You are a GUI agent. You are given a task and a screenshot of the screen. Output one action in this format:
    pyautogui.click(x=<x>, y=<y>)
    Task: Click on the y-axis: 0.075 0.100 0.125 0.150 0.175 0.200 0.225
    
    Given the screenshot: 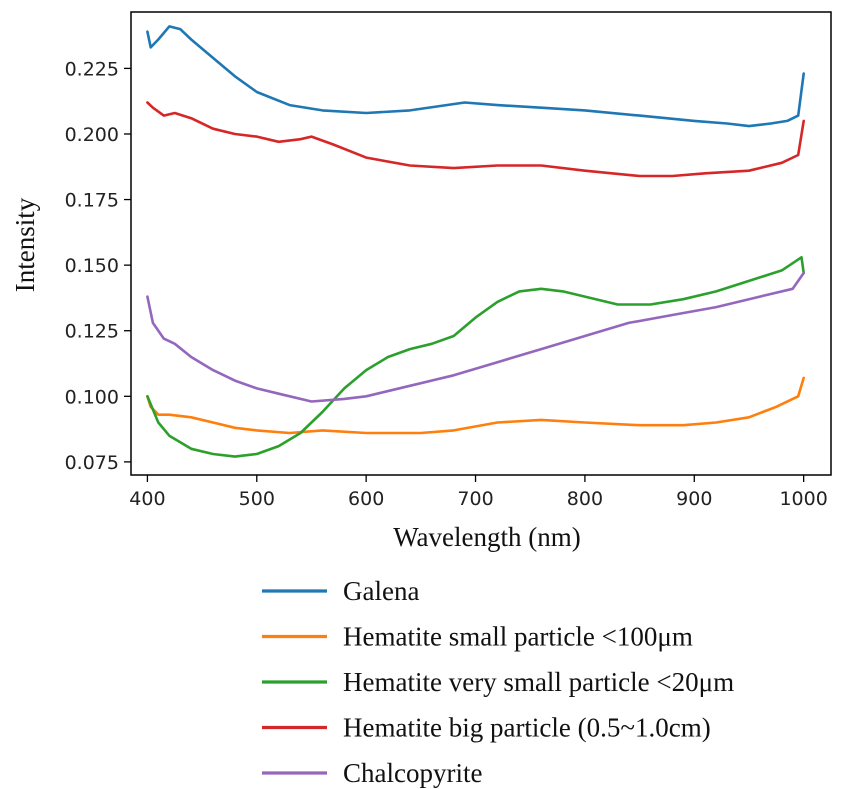 What is the action you would take?
    pyautogui.click(x=98, y=266)
    